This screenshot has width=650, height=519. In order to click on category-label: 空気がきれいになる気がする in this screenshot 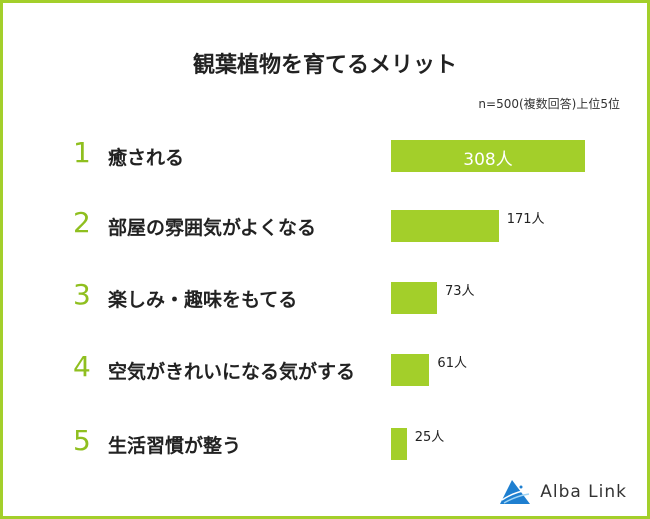, I will do `click(232, 372)`.